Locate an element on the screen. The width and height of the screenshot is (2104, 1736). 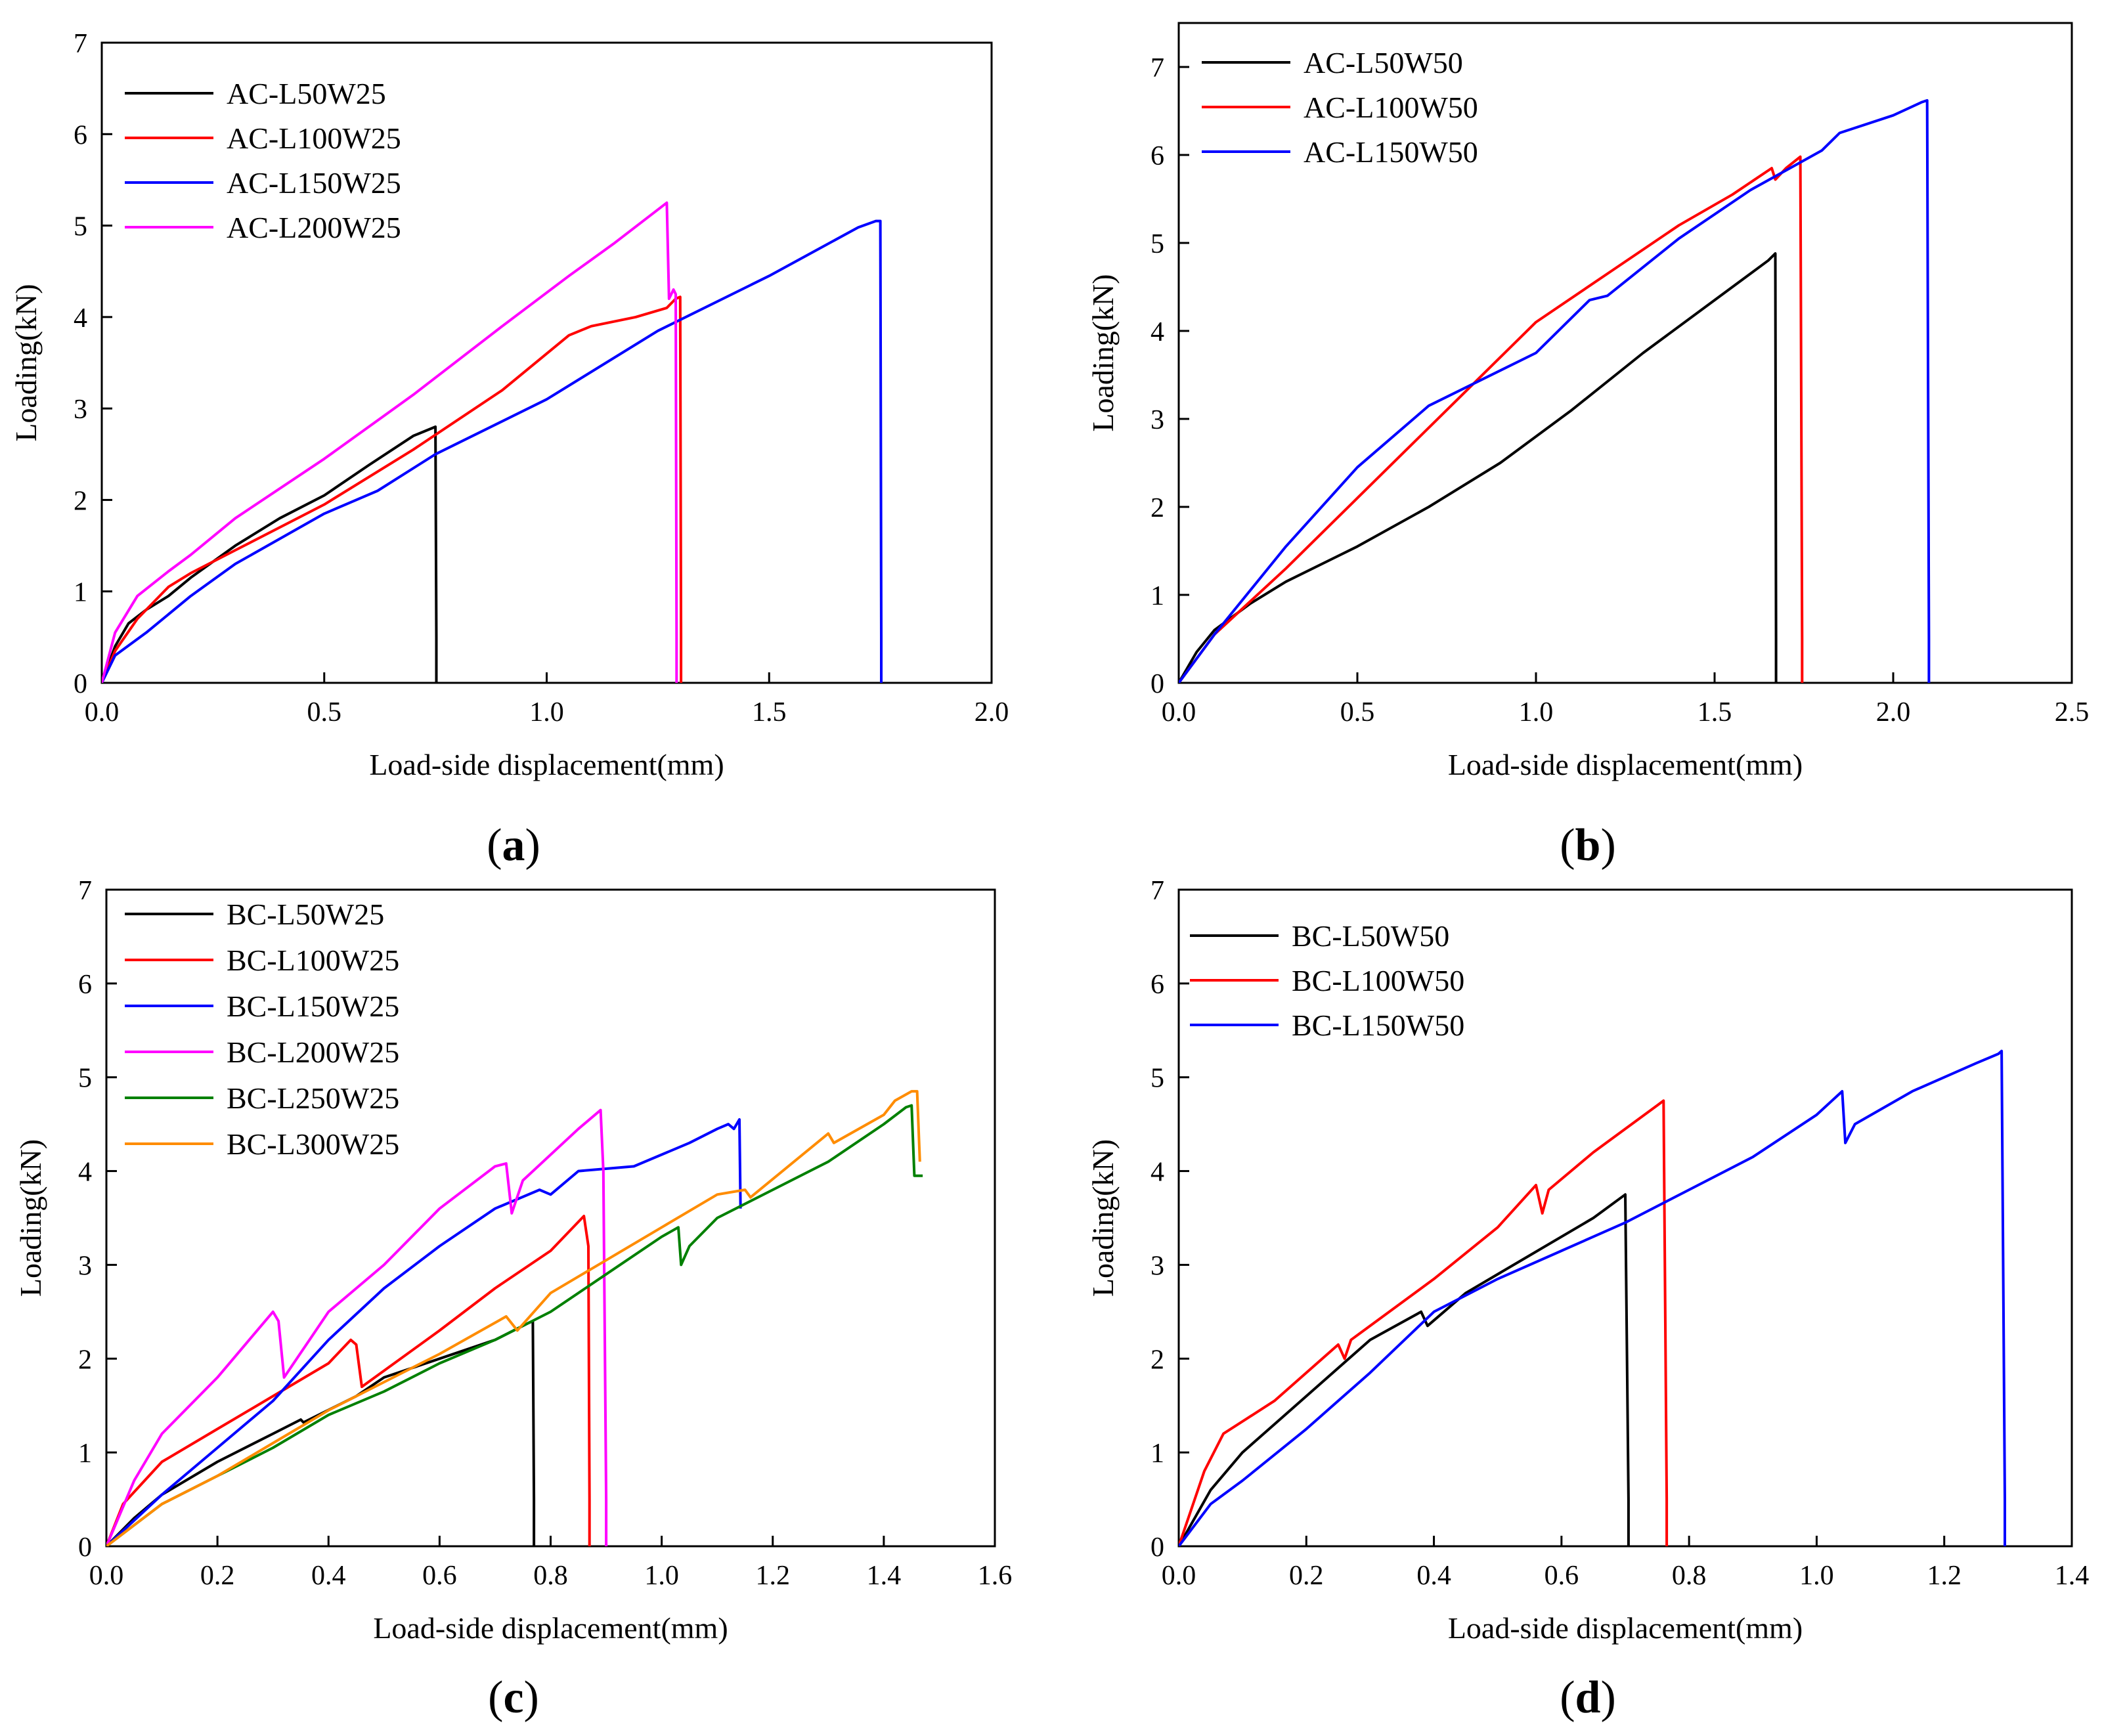
series-line-AC-L100W25 is located at coordinates (393, 489).